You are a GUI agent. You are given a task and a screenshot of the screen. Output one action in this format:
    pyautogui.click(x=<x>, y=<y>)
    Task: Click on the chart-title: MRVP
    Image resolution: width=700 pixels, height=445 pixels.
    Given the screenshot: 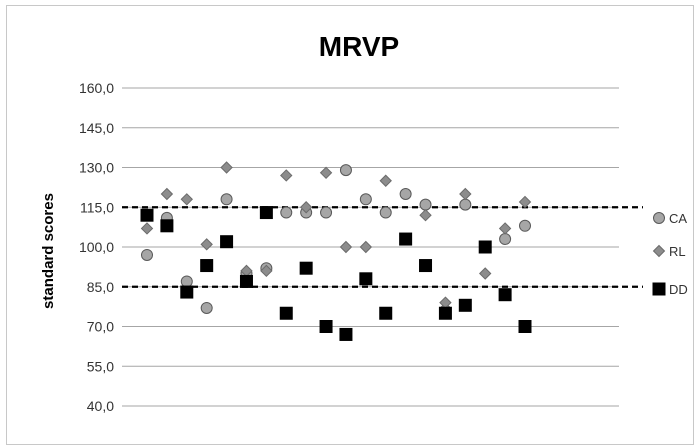 What is the action you would take?
    pyautogui.click(x=359, y=46)
    